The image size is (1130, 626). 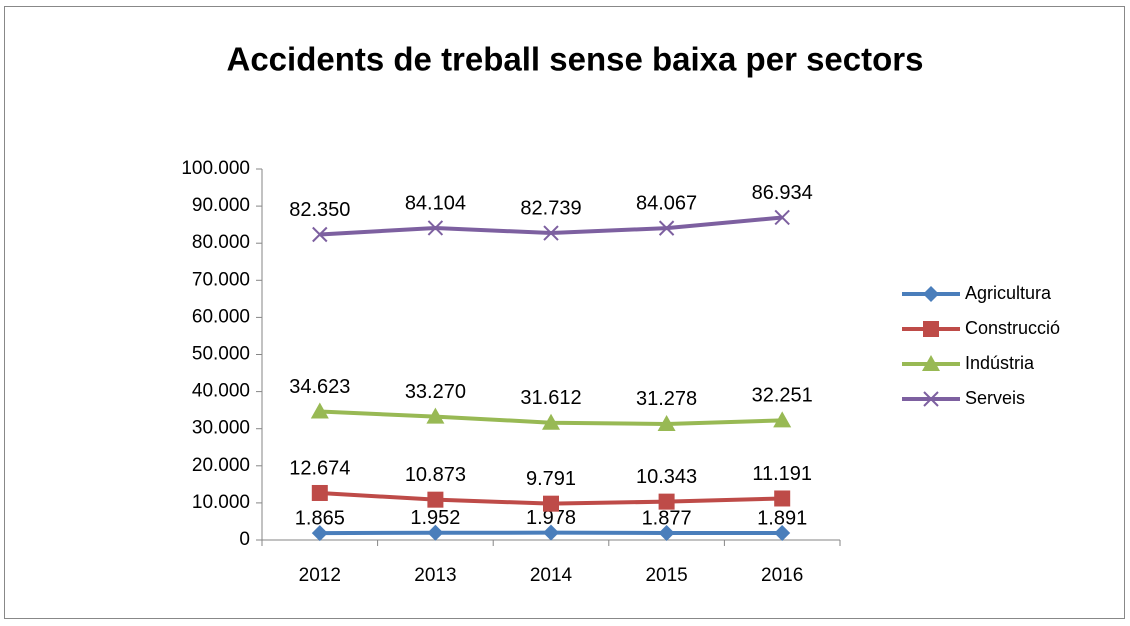 What do you see at coordinates (666, 399) in the screenshot?
I see `value-label: 31.278` at bounding box center [666, 399].